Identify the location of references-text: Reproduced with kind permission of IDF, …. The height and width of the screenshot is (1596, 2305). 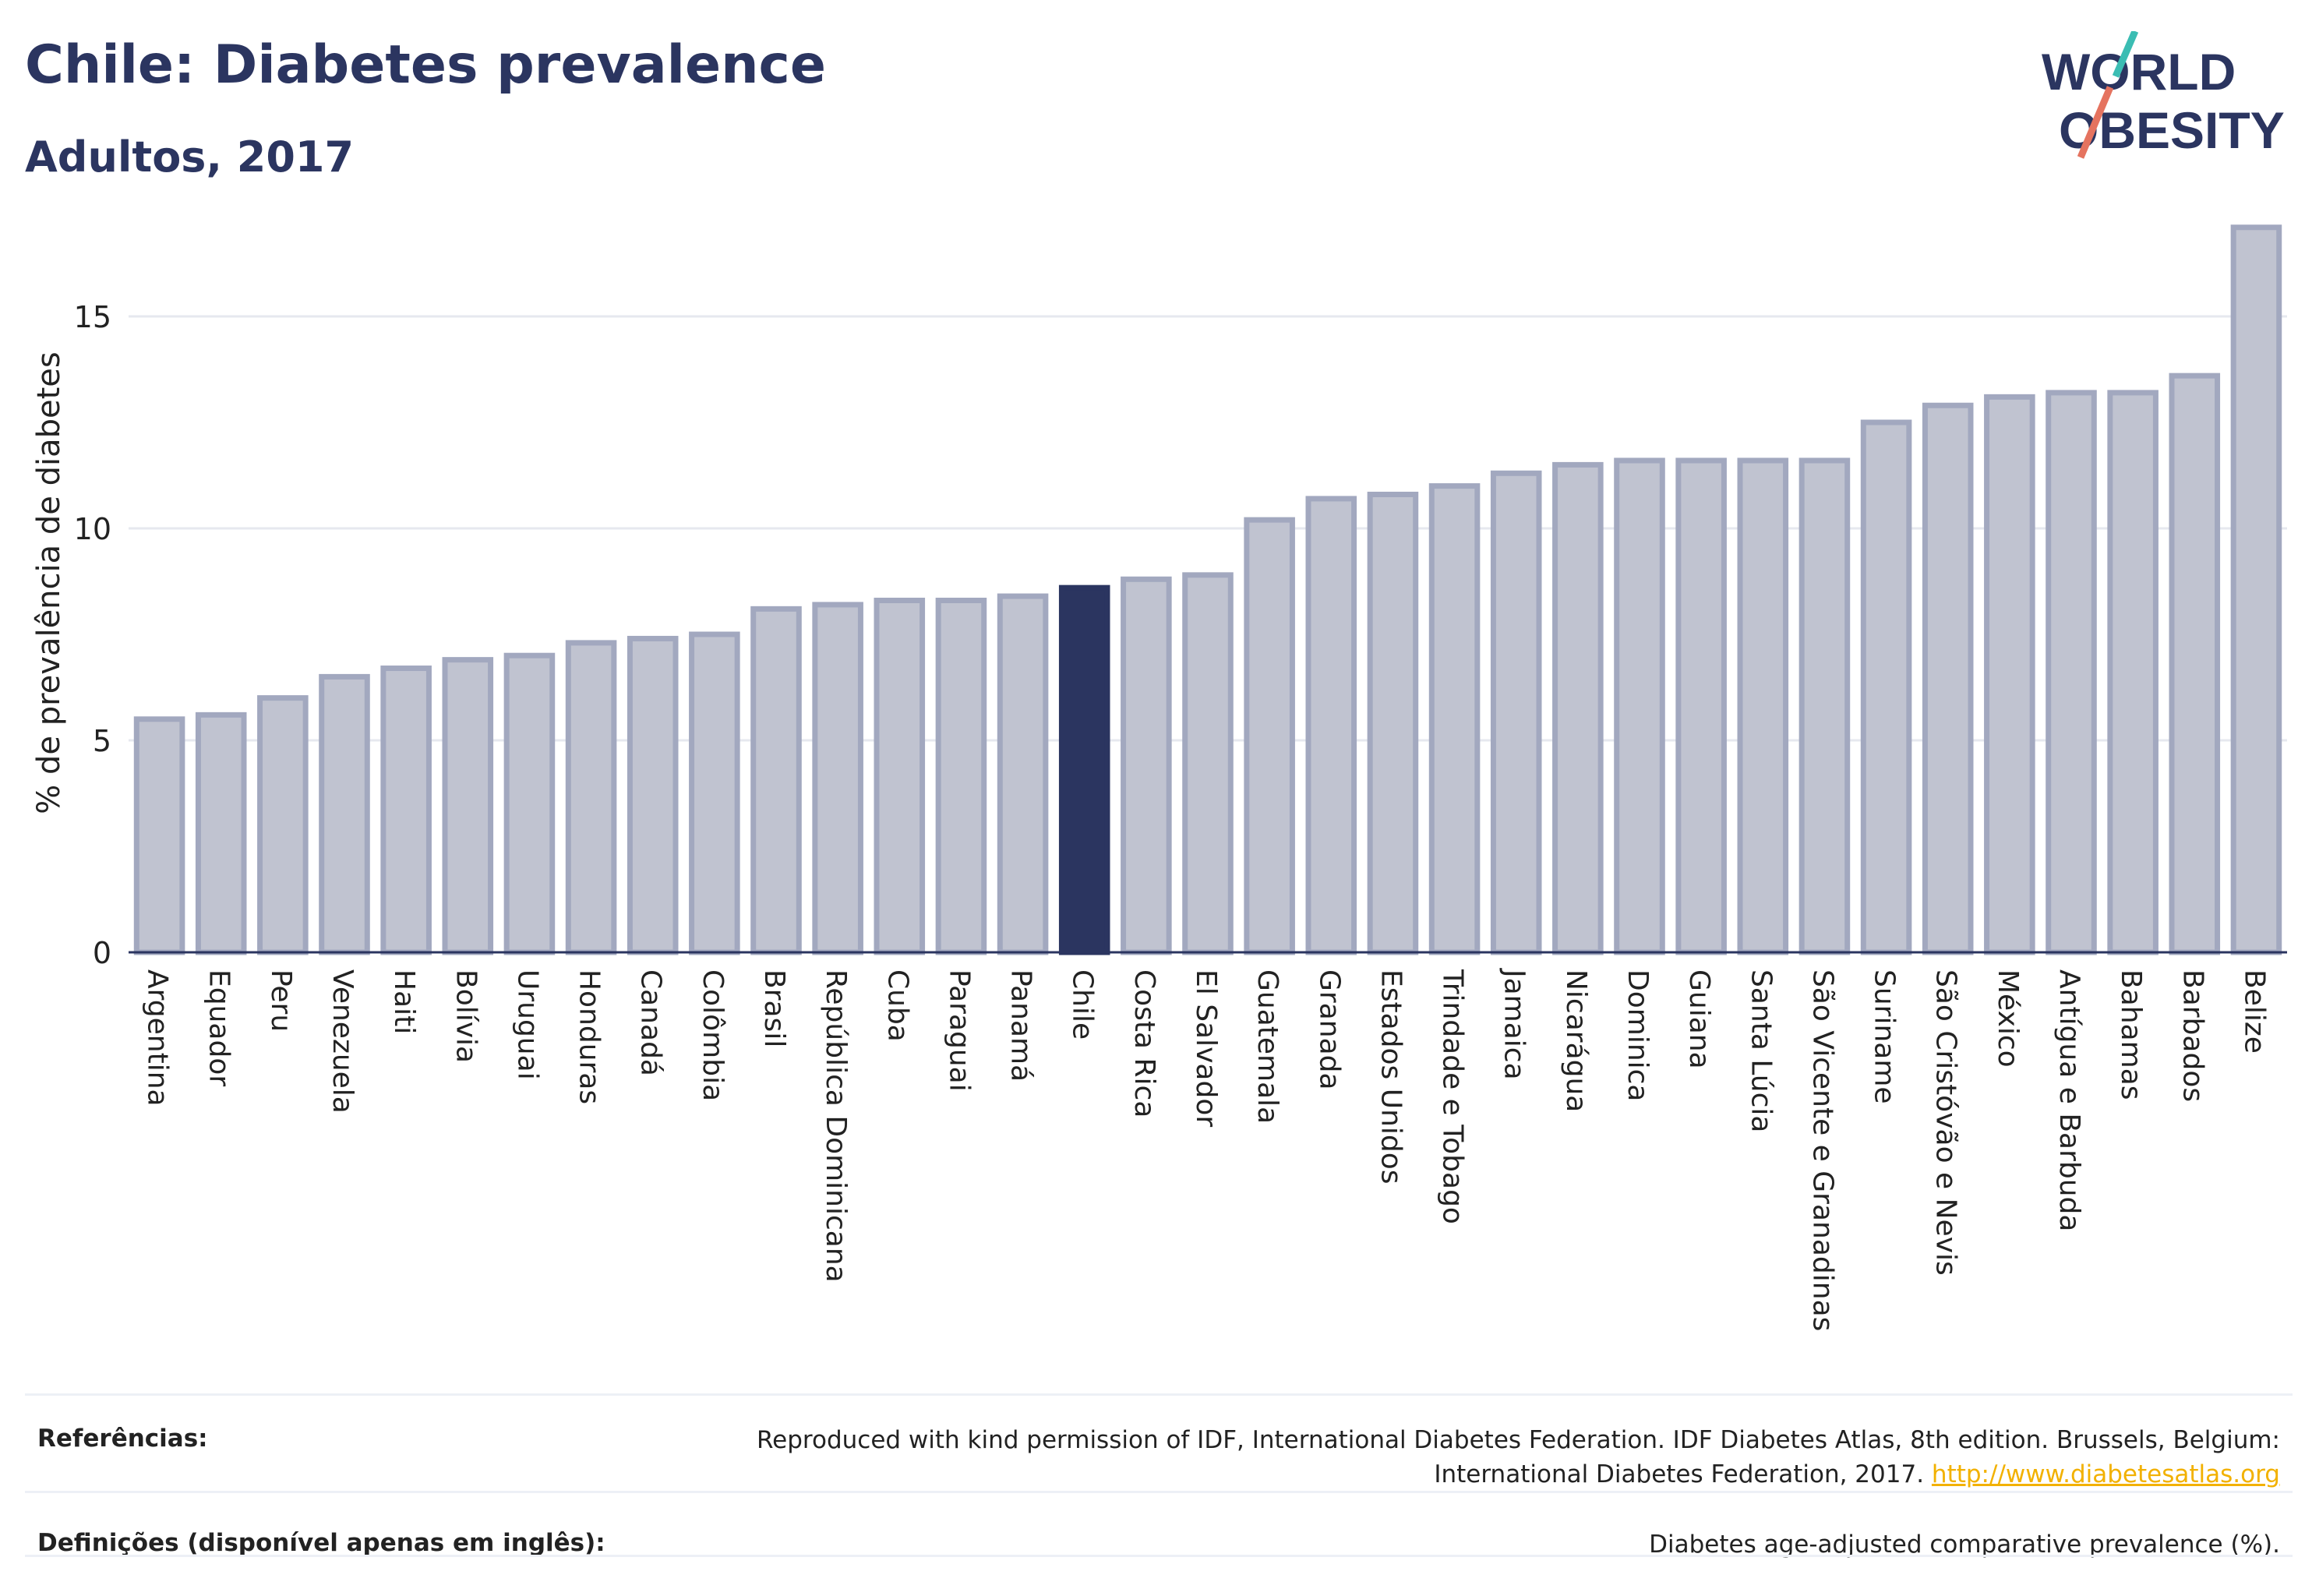
(1518, 1457).